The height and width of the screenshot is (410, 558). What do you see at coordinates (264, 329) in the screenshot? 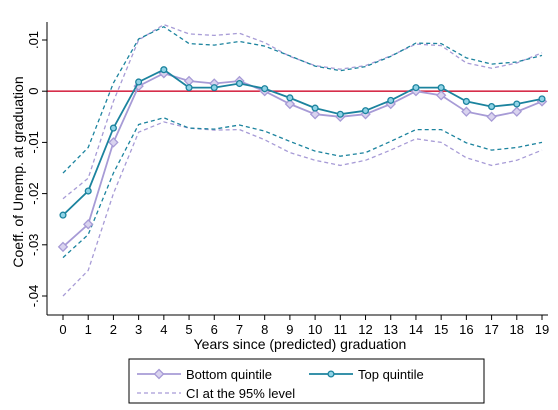
I see `x-tick-label: 8` at bounding box center [264, 329].